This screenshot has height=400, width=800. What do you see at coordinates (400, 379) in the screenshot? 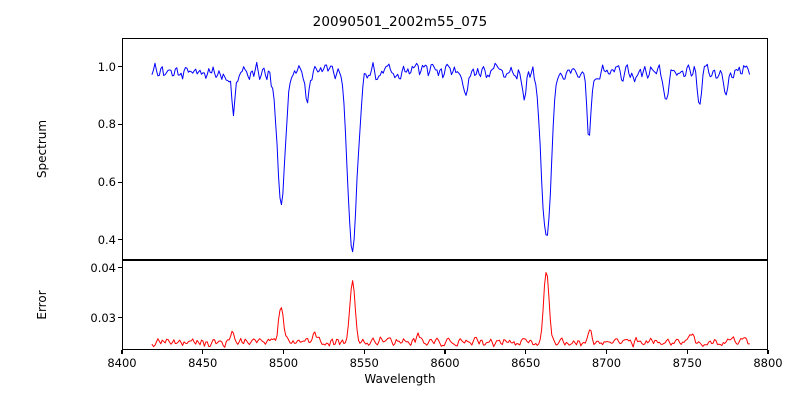
I see `x-axis-label: Wavelength` at bounding box center [400, 379].